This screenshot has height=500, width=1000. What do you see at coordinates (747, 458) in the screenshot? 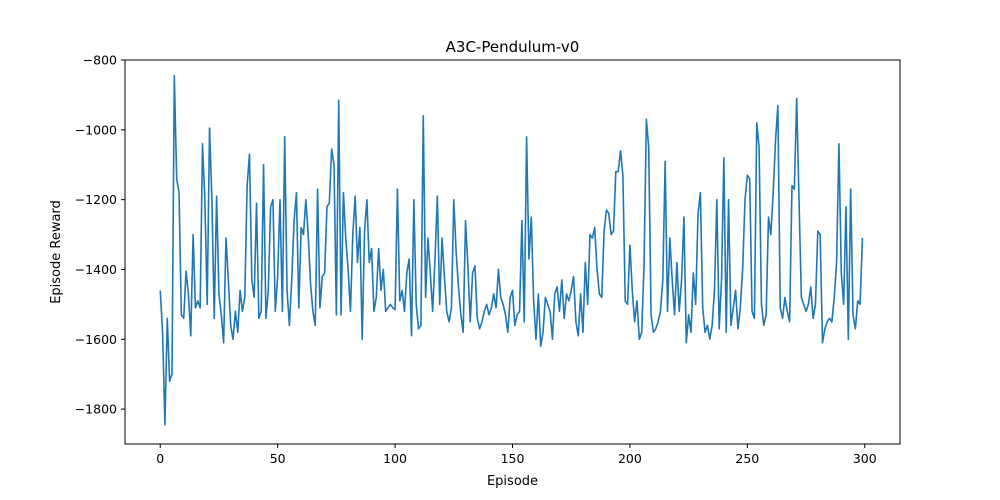
I see `x-tick-label: 250` at bounding box center [747, 458].